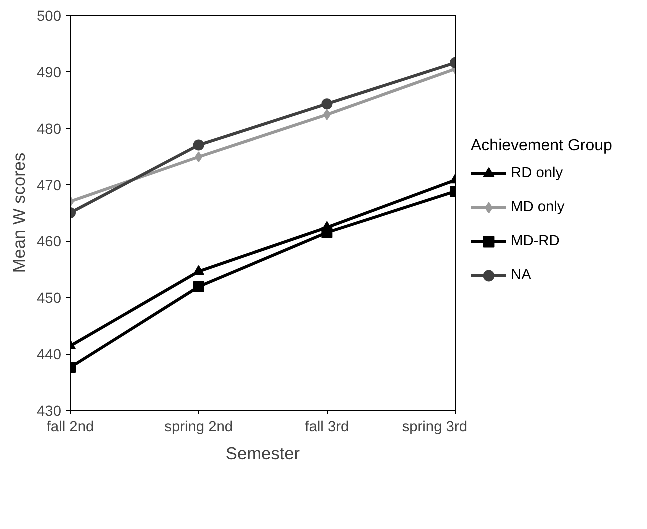 The height and width of the screenshot is (529, 647). I want to click on y-tick-label: 430, so click(49, 412).